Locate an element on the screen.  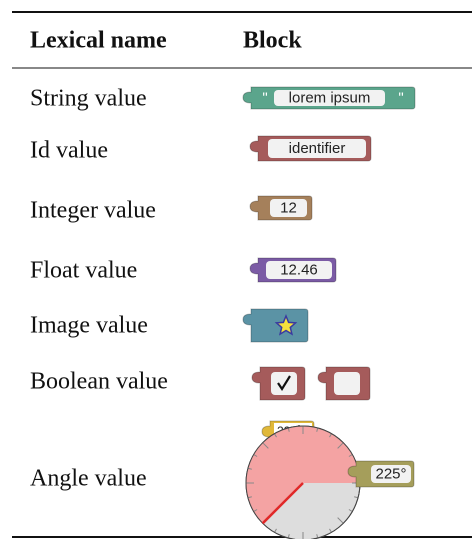
field-text: 12.46 is located at coordinates (299, 270).